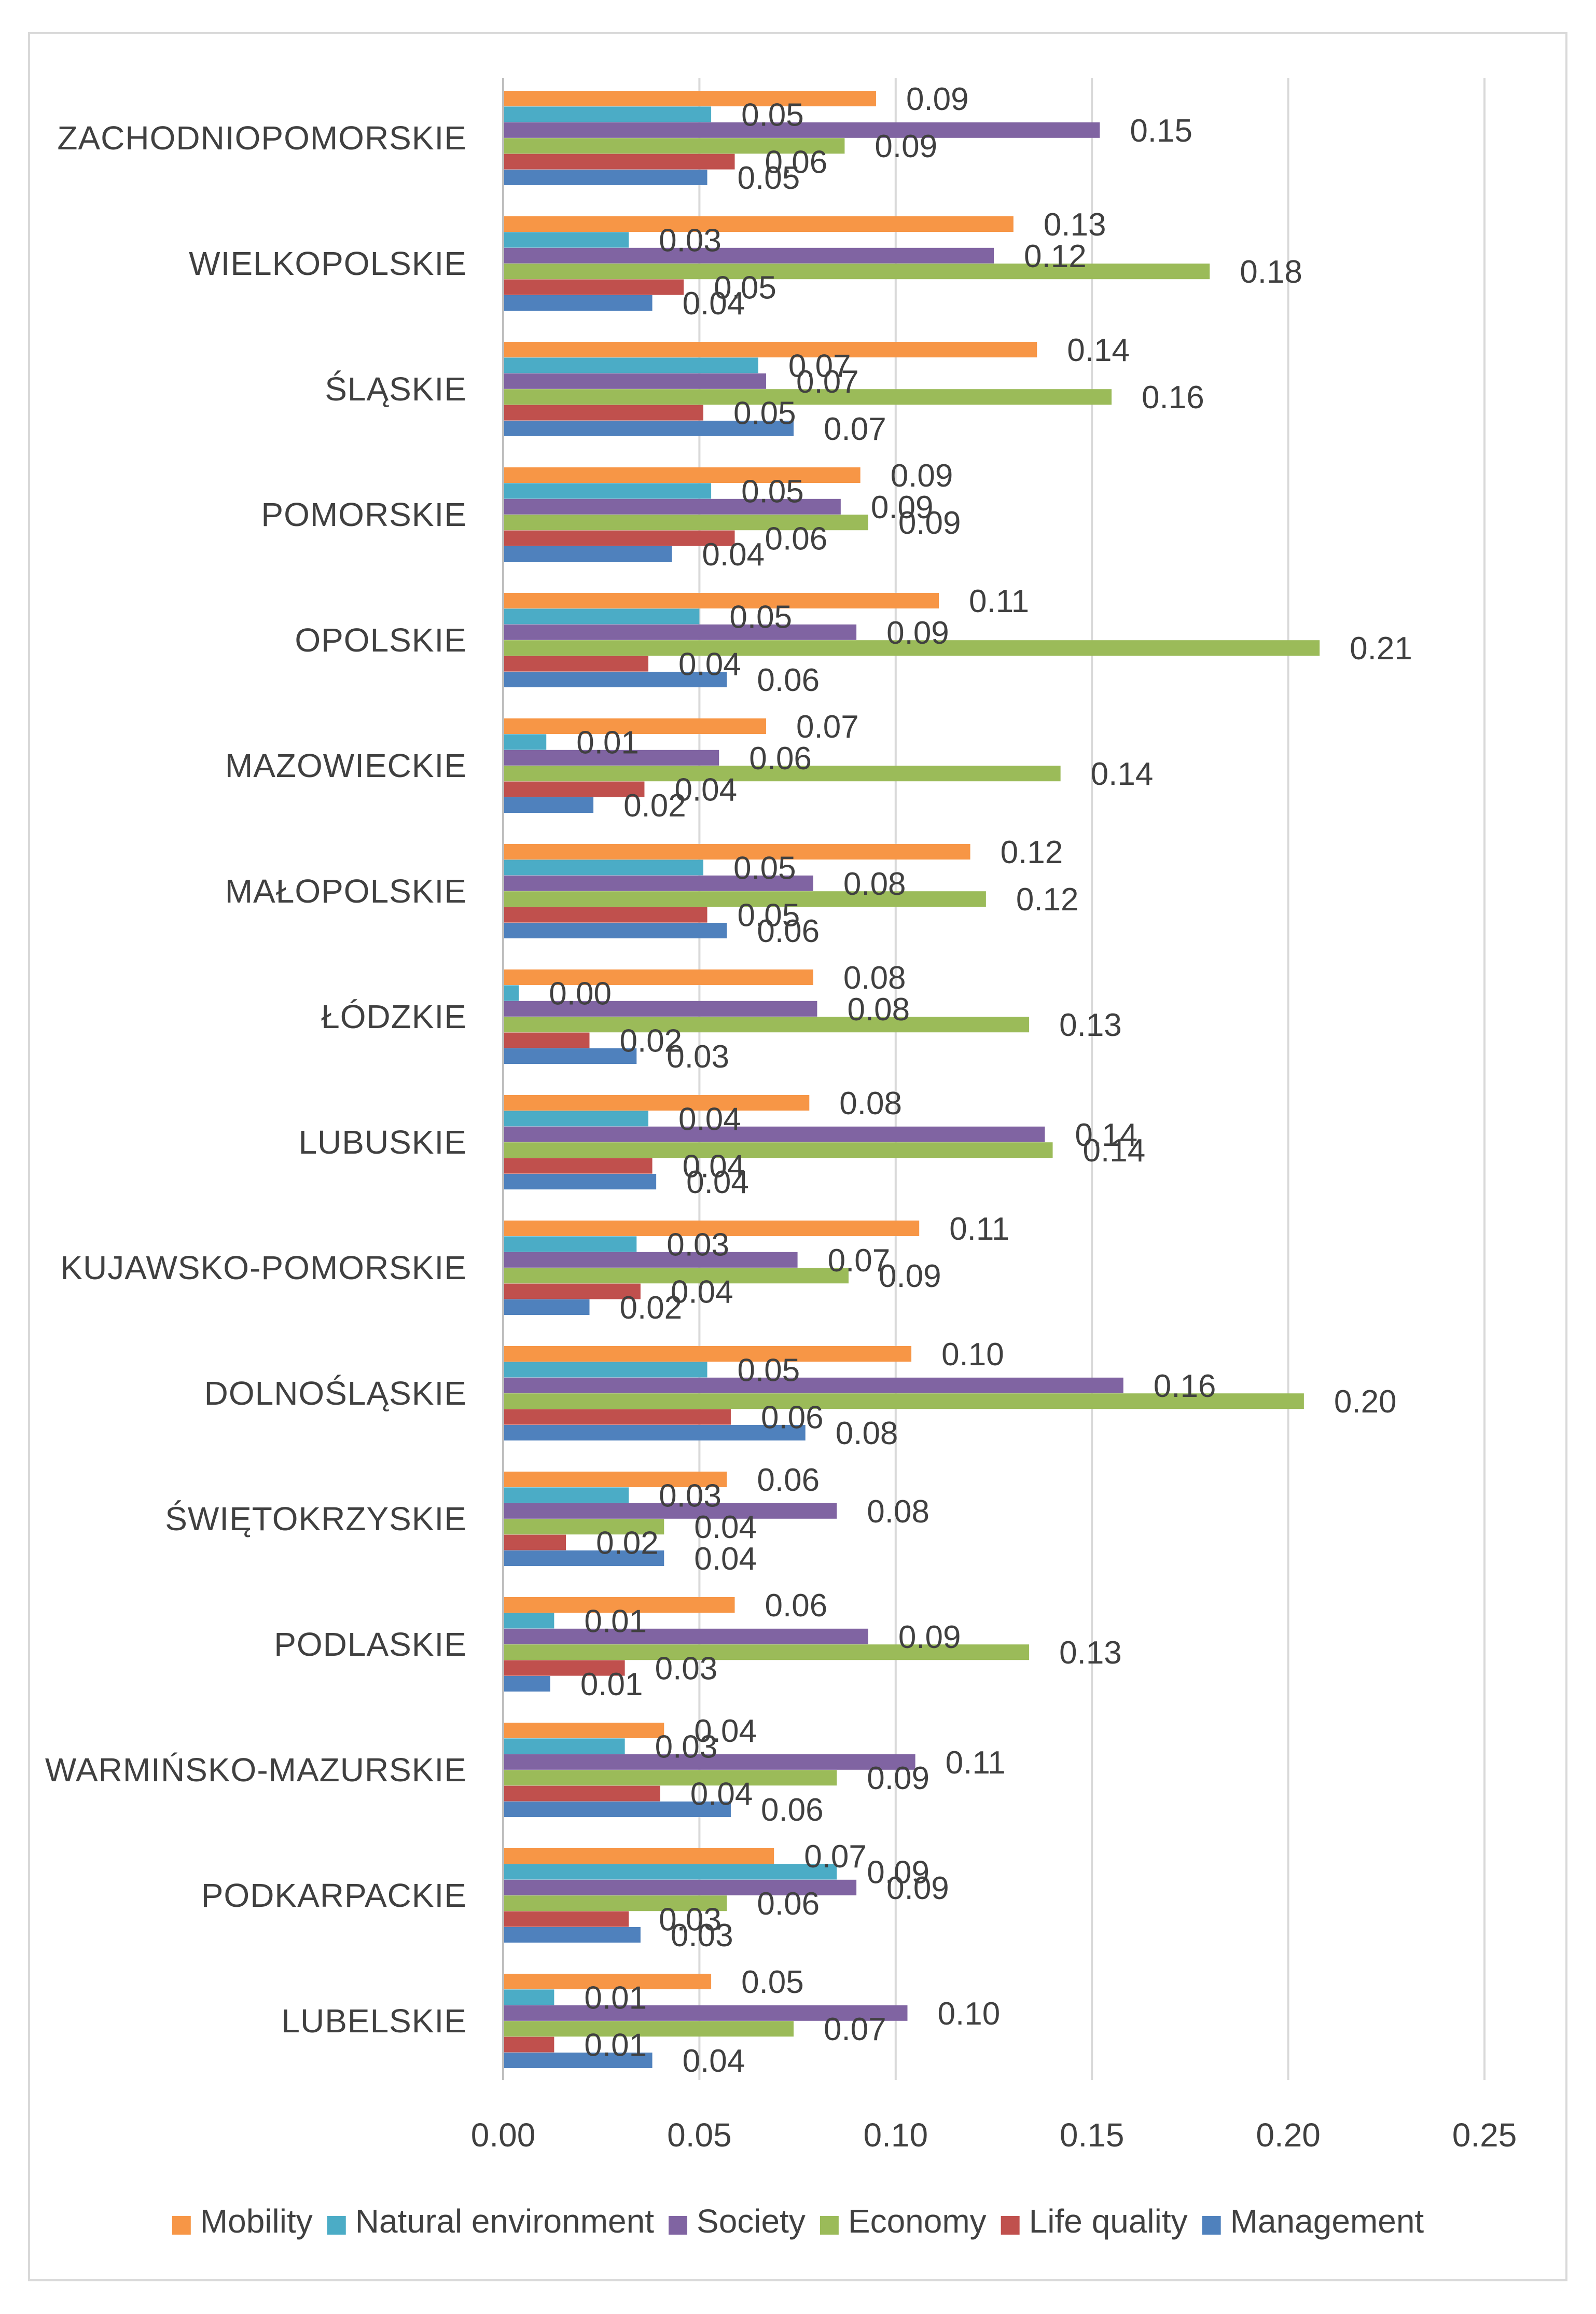 This screenshot has width=1596, height=2314. I want to click on category-label: ZACHODNIOPOMORSKIE, so click(262, 138).